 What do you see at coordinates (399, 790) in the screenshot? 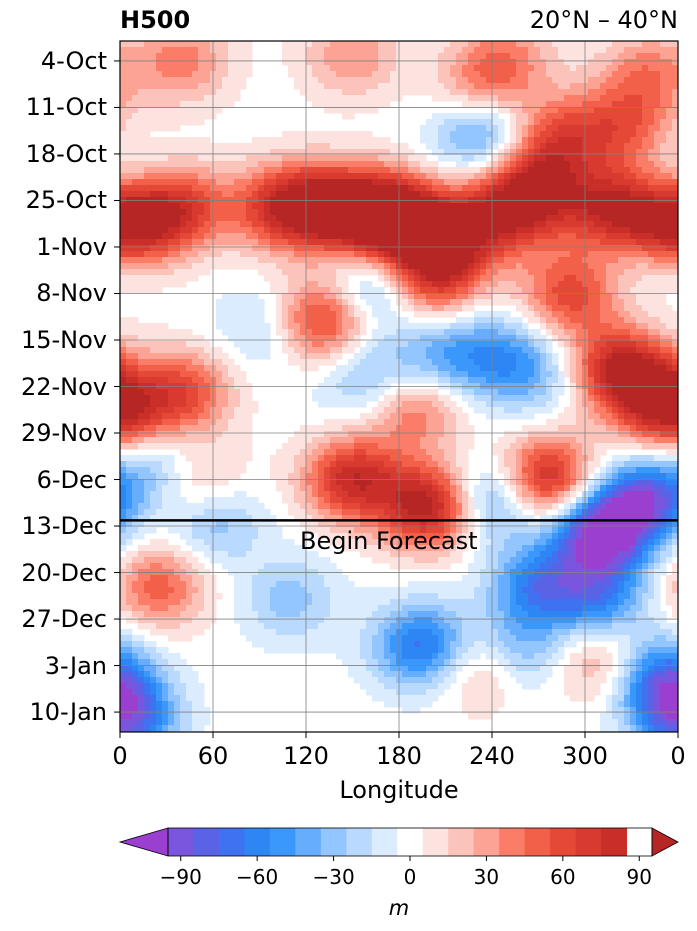
I see `x-axis-label: Longitude` at bounding box center [399, 790].